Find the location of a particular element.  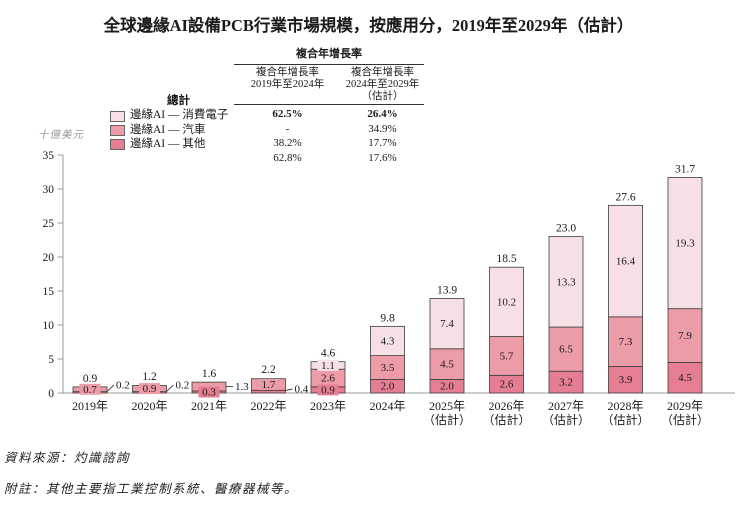

value-label-other-2: 0.3 is located at coordinates (209, 392).